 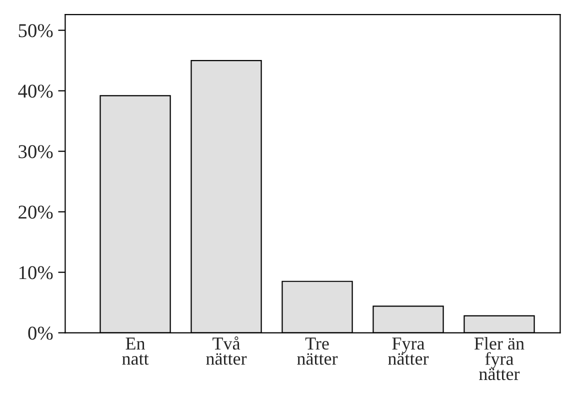 What do you see at coordinates (35, 31) in the screenshot?
I see `y-tick-label: 50%` at bounding box center [35, 31].